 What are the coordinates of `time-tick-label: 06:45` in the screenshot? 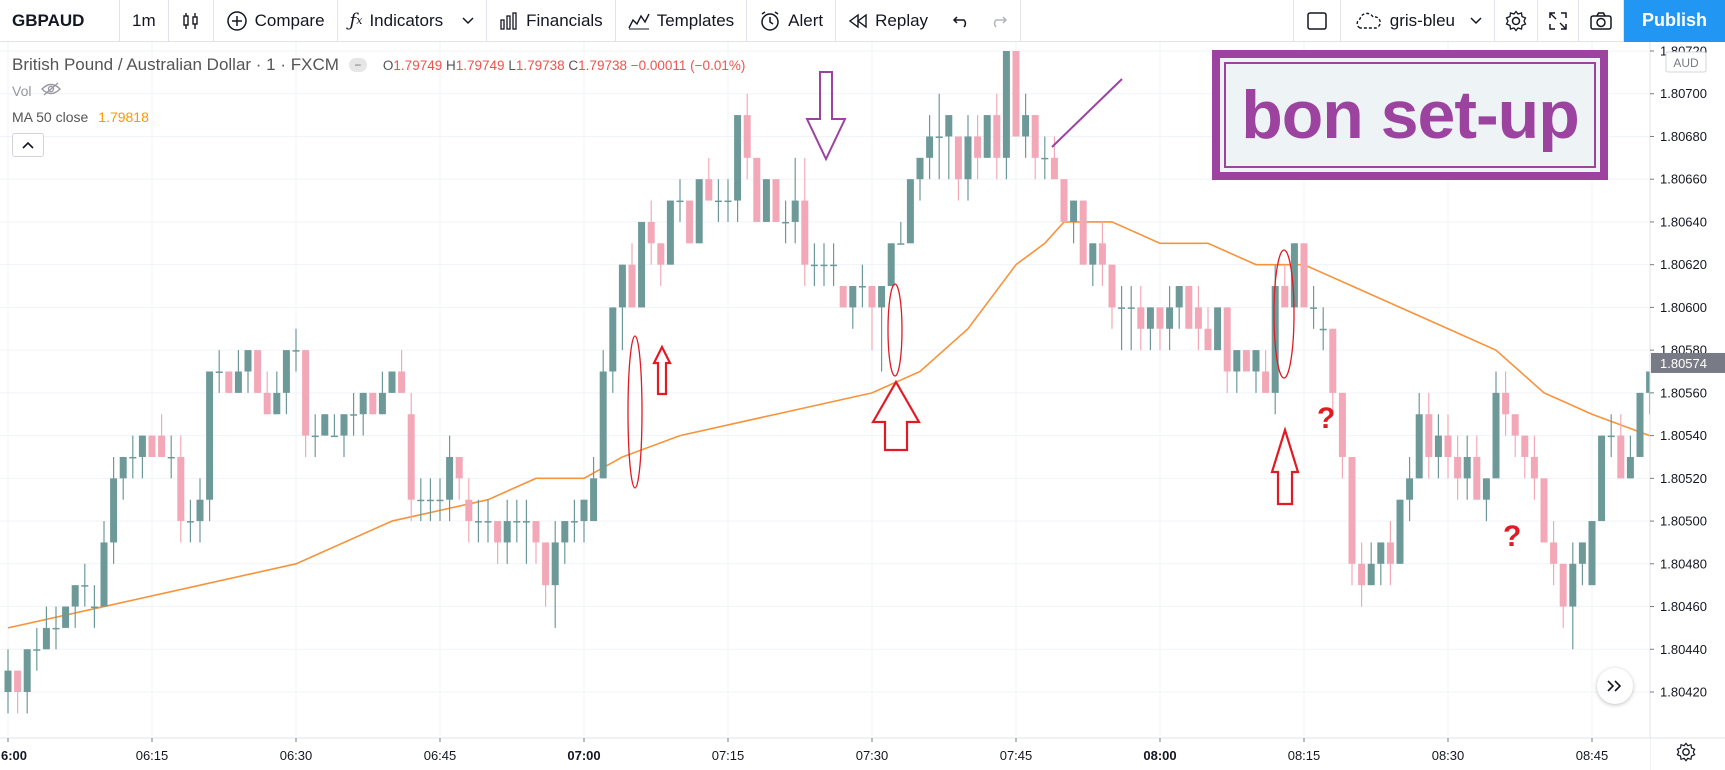 It's located at (440, 755).